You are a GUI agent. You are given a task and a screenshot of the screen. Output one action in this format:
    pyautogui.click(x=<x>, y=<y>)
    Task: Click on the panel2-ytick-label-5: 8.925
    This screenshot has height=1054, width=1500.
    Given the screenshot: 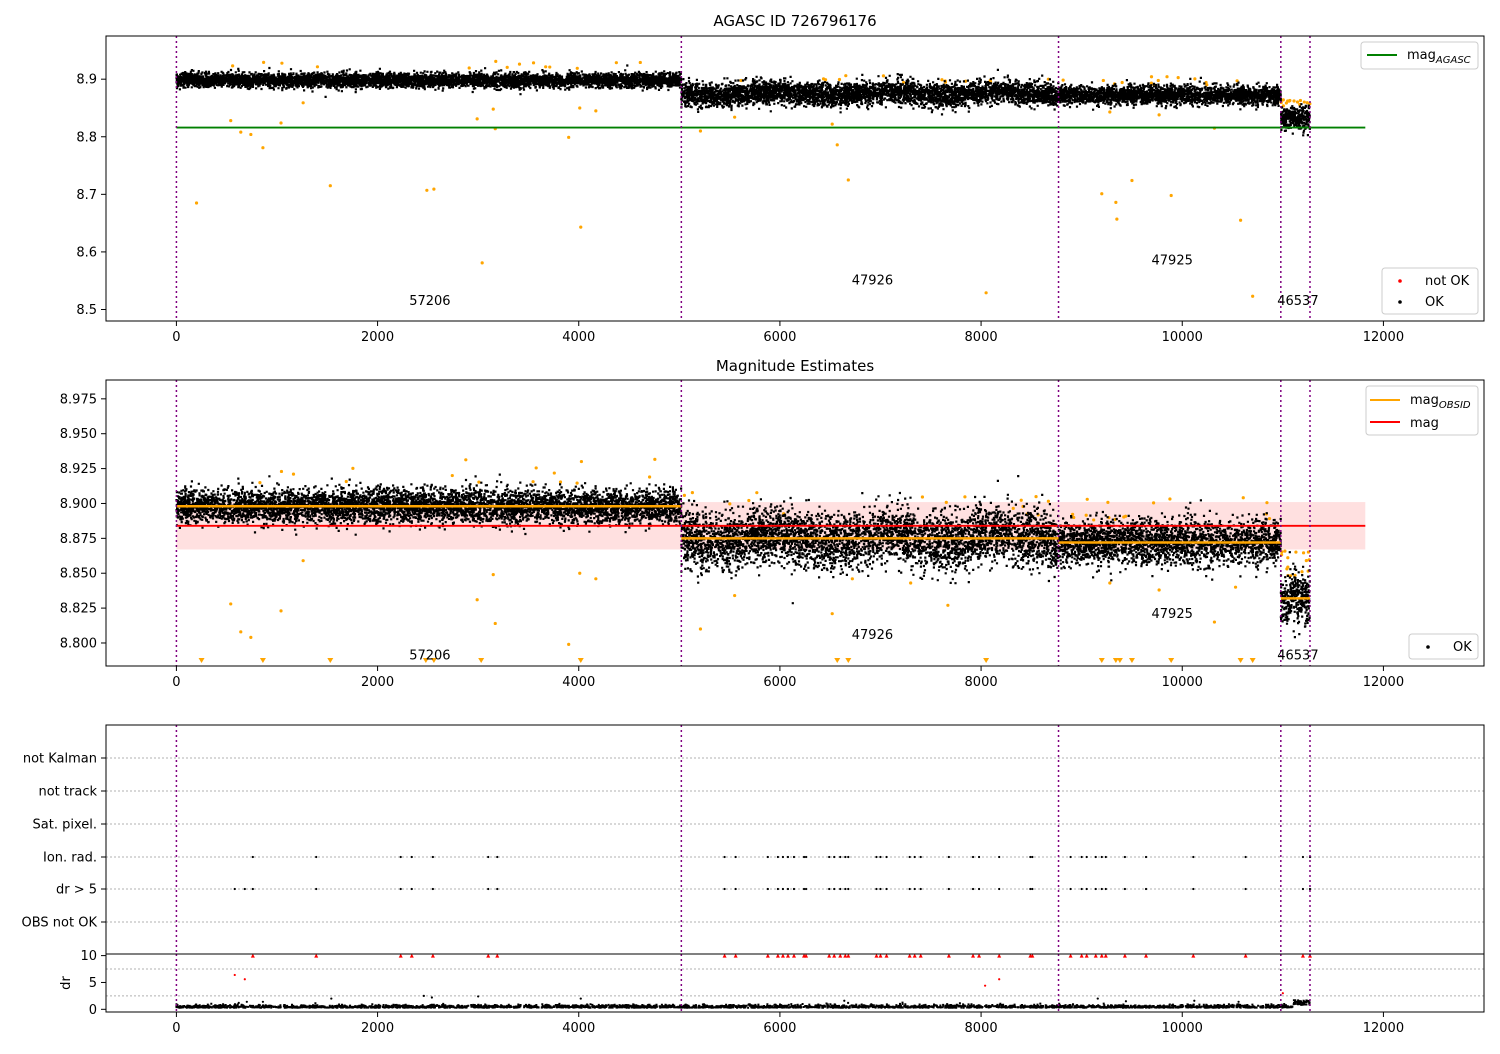 What is the action you would take?
    pyautogui.click(x=78, y=469)
    